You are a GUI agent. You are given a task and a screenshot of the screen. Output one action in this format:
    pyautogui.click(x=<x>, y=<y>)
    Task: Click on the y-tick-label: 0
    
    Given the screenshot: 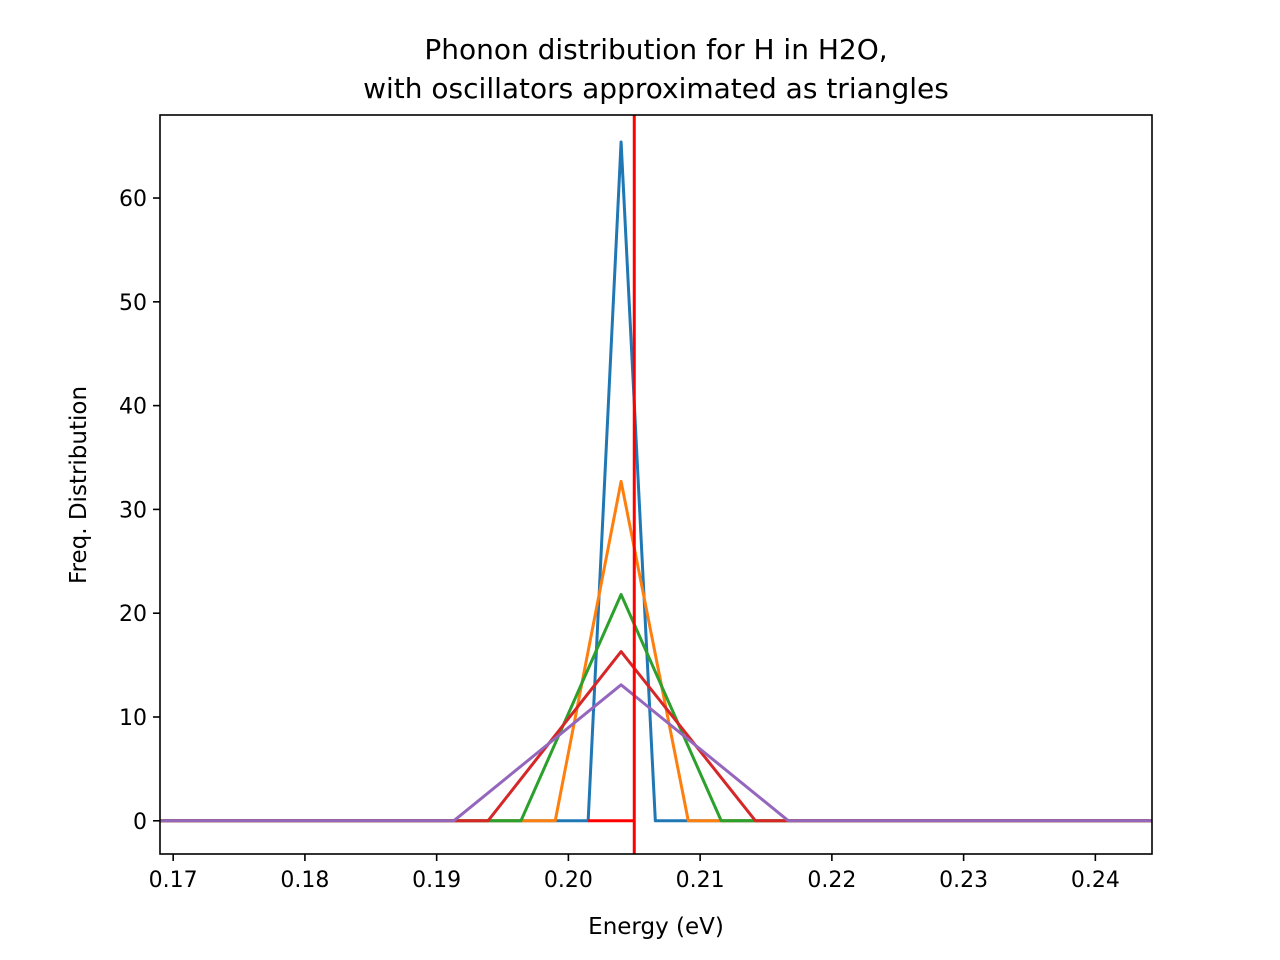 What is the action you would take?
    pyautogui.click(x=140, y=822)
    